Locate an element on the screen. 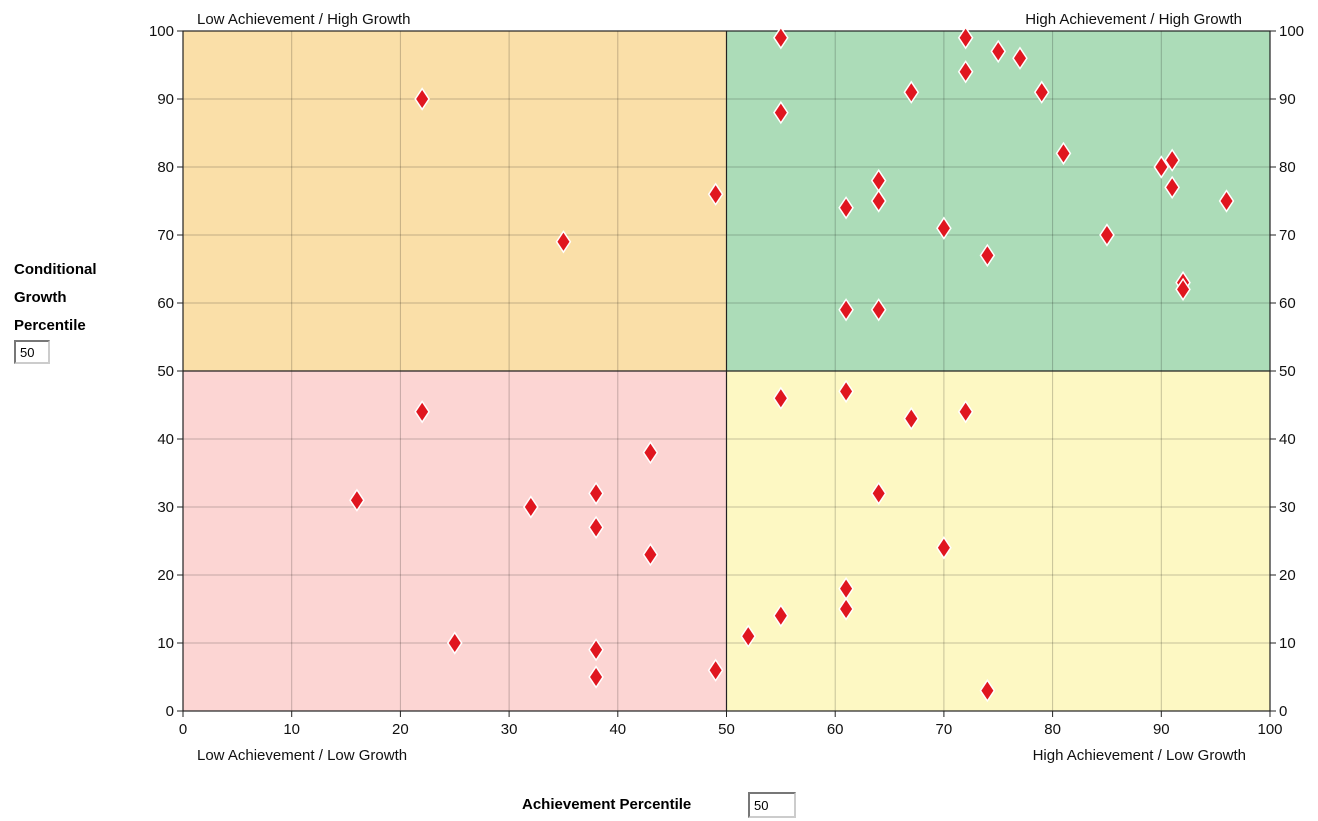  x-tick-label: 60 is located at coordinates (835, 729).